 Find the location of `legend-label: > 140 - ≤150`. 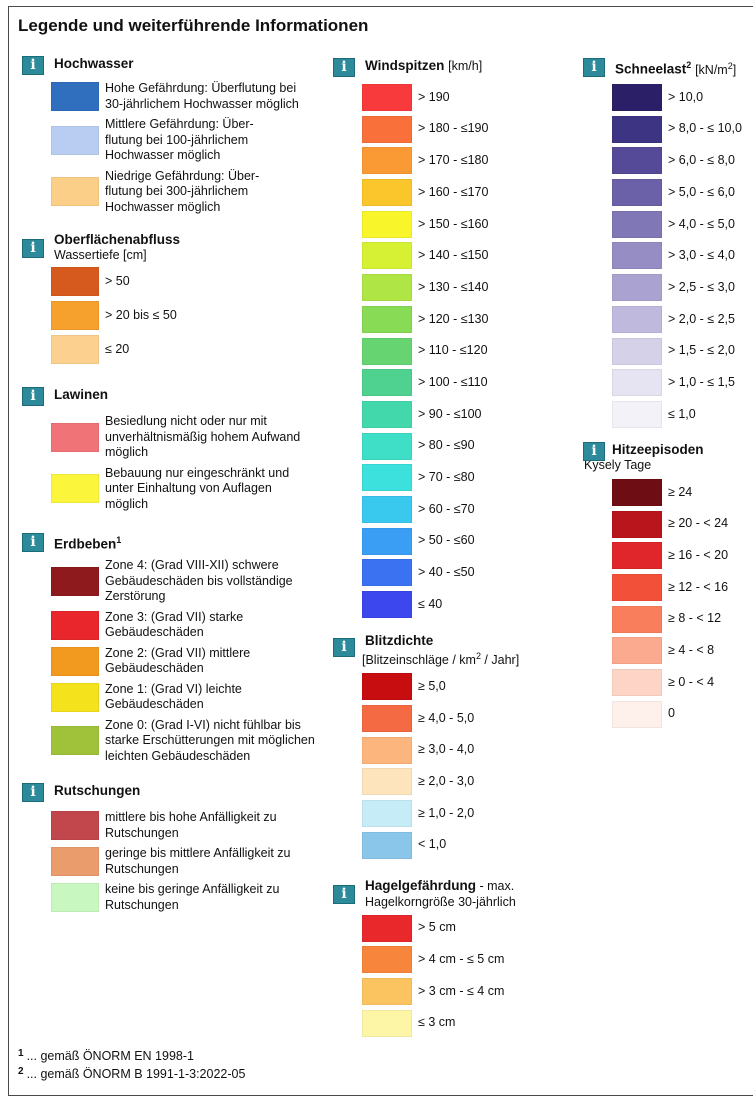

legend-label: > 140 - ≤150 is located at coordinates (453, 255).